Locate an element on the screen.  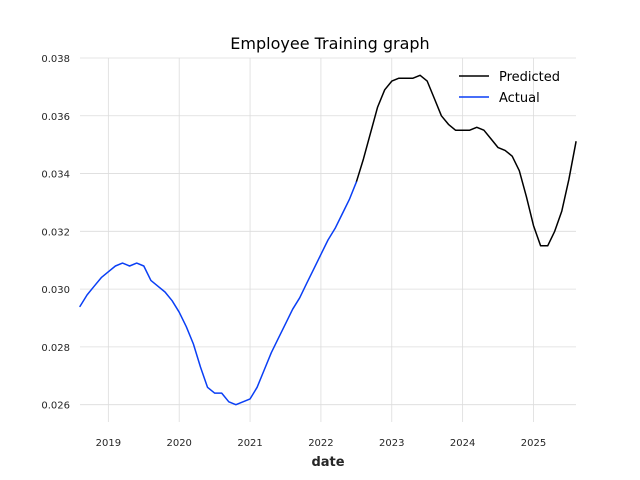
chart-title: Employee Training graph is located at coordinates (329, 43).